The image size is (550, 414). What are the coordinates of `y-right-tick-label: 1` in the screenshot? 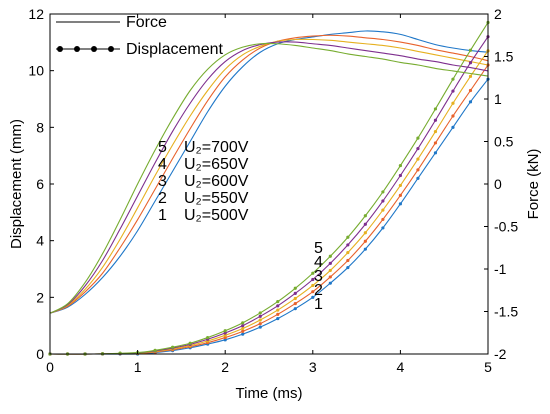 It's located at (498, 99).